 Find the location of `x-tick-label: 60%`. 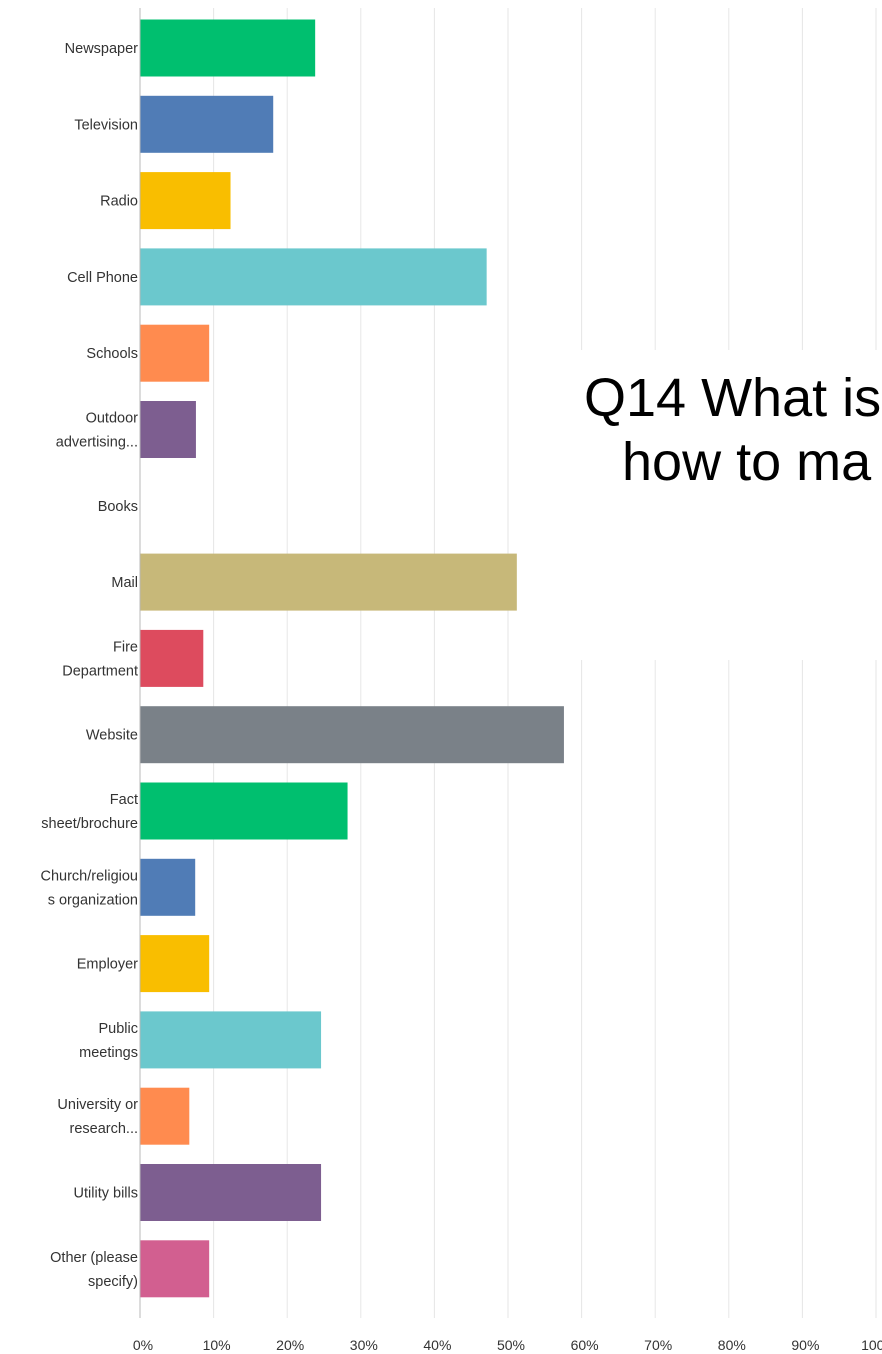

x-tick-label: 60% is located at coordinates (585, 1345).